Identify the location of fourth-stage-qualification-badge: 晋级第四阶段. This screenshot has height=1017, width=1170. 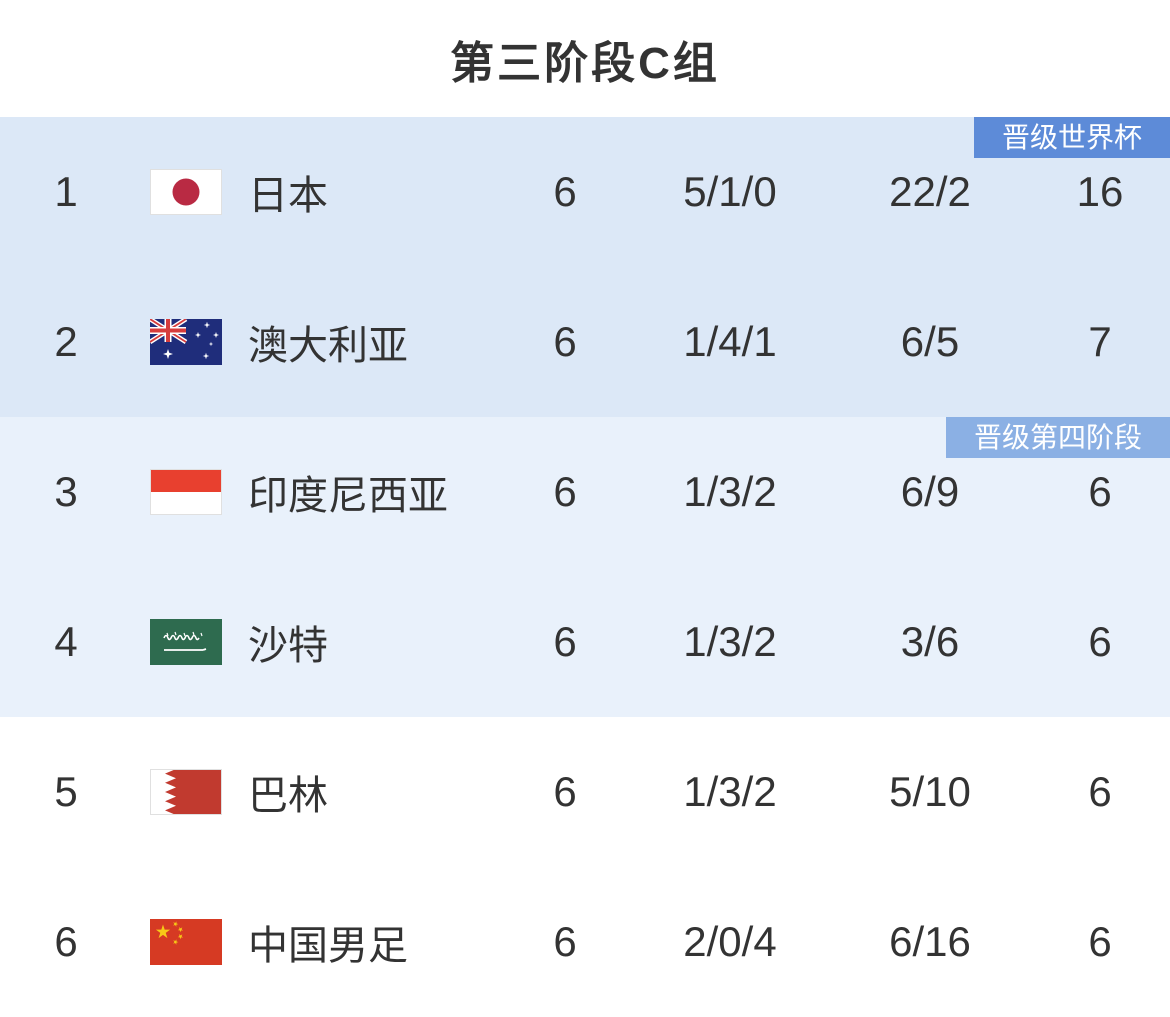
(1057, 437).